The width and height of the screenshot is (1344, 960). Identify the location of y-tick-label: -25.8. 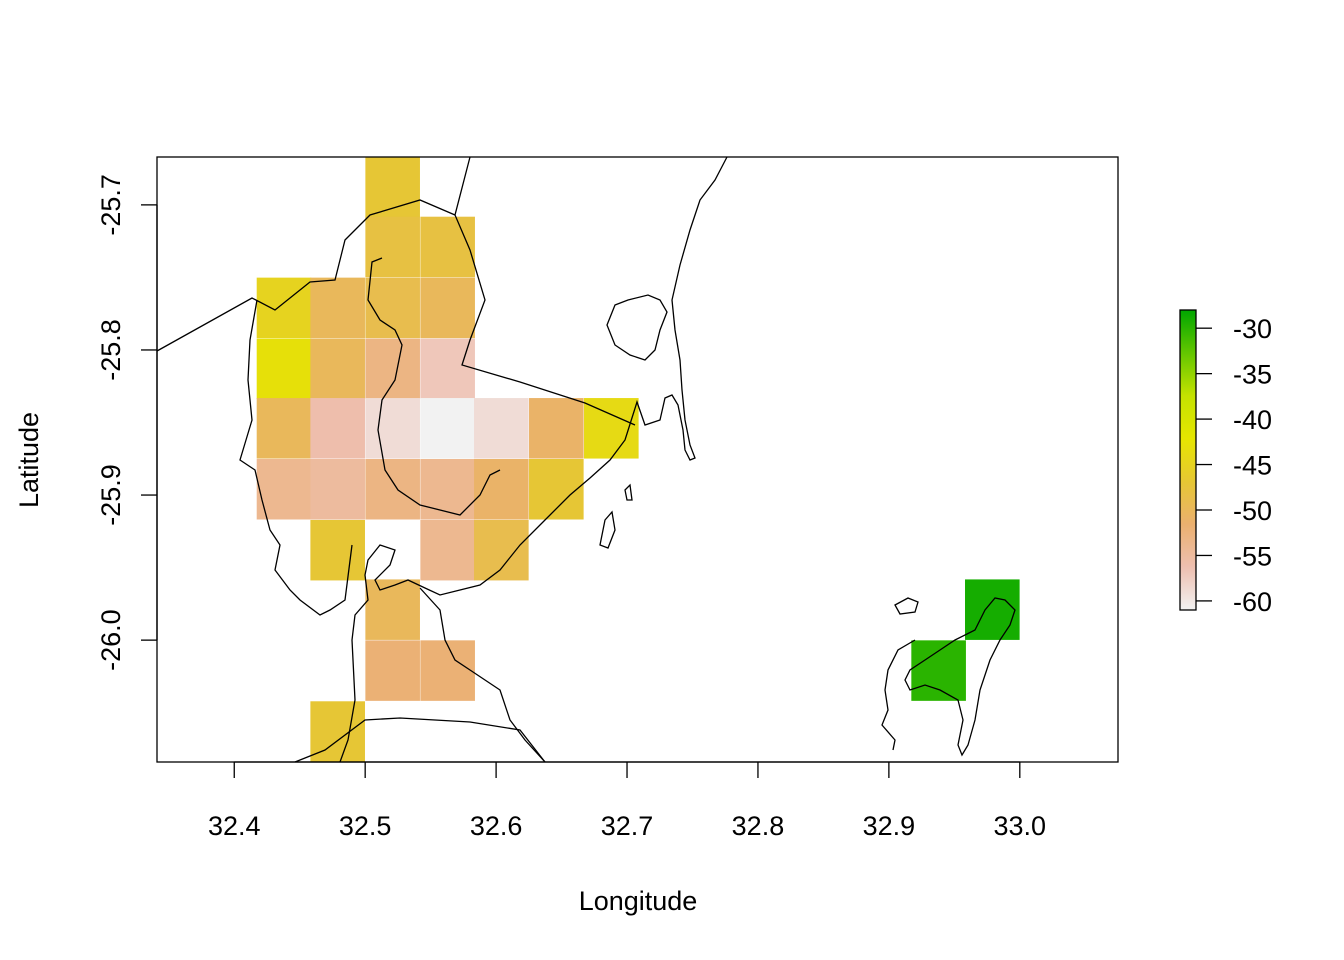
(111, 350).